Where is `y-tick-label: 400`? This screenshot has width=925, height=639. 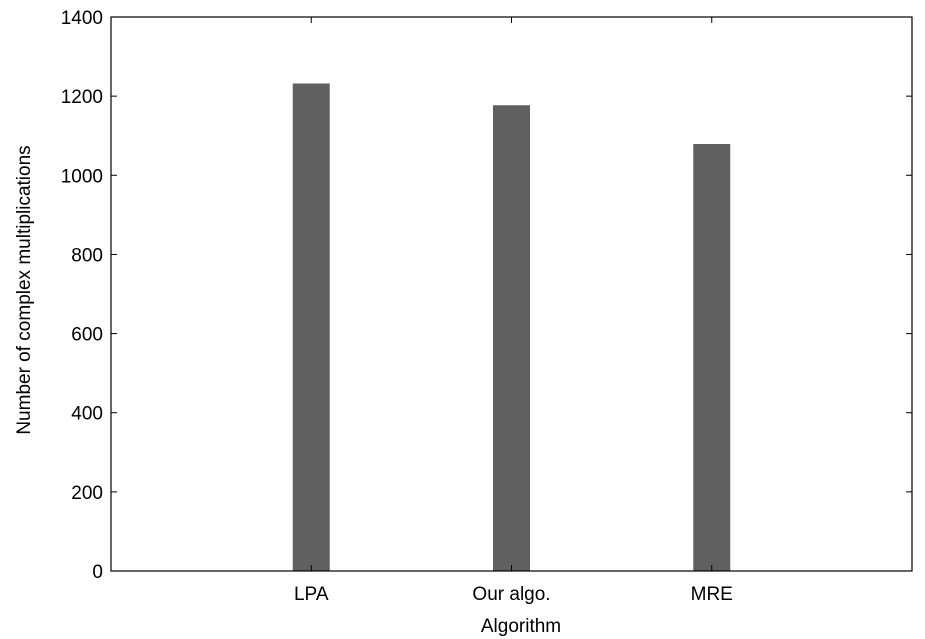
y-tick-label: 400 is located at coordinates (87, 414).